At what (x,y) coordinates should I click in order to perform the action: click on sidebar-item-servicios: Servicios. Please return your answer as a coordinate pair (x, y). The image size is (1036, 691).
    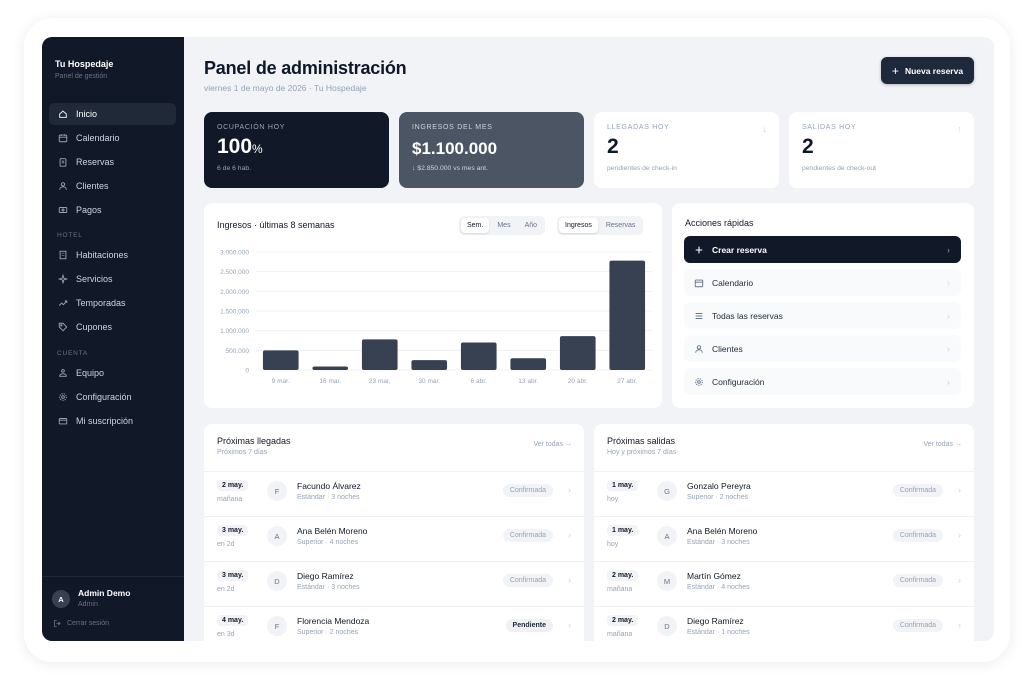
    Looking at the image, I should click on (112, 279).